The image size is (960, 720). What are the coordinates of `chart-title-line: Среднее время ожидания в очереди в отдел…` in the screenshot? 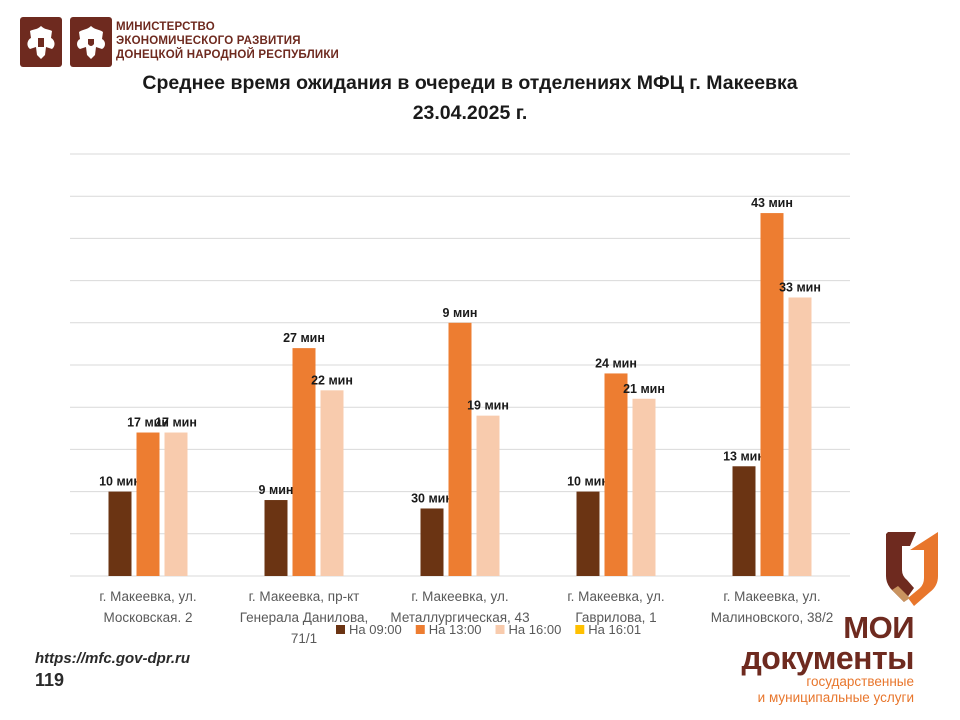 It's located at (470, 83).